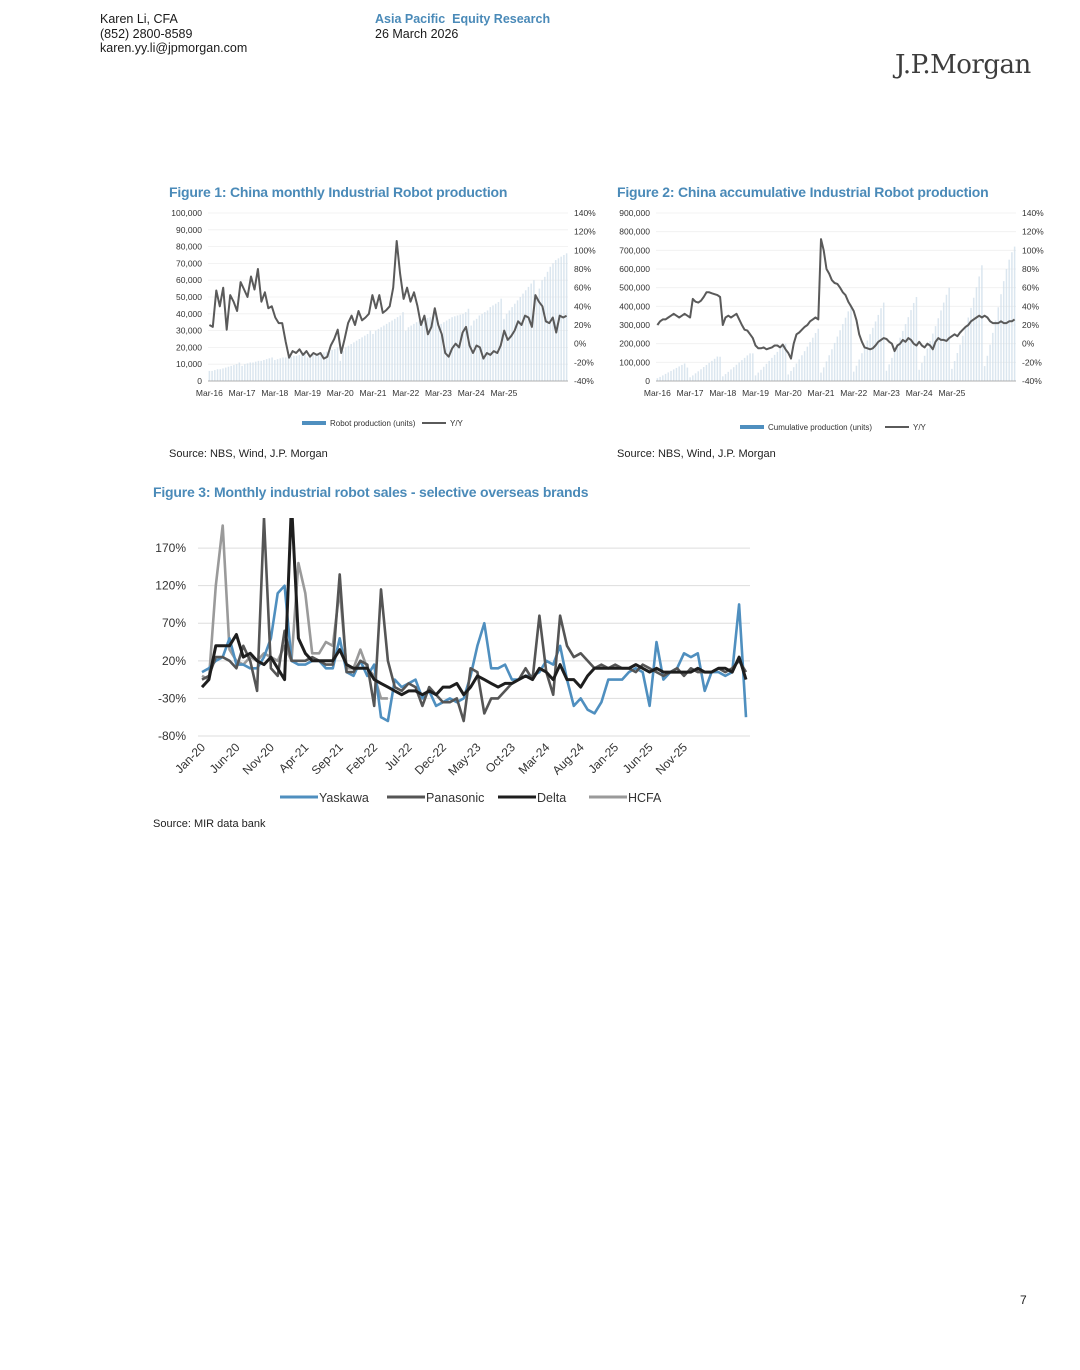  What do you see at coordinates (1033, 250) in the screenshot?
I see `fig2-y-right-tick: 100%` at bounding box center [1033, 250].